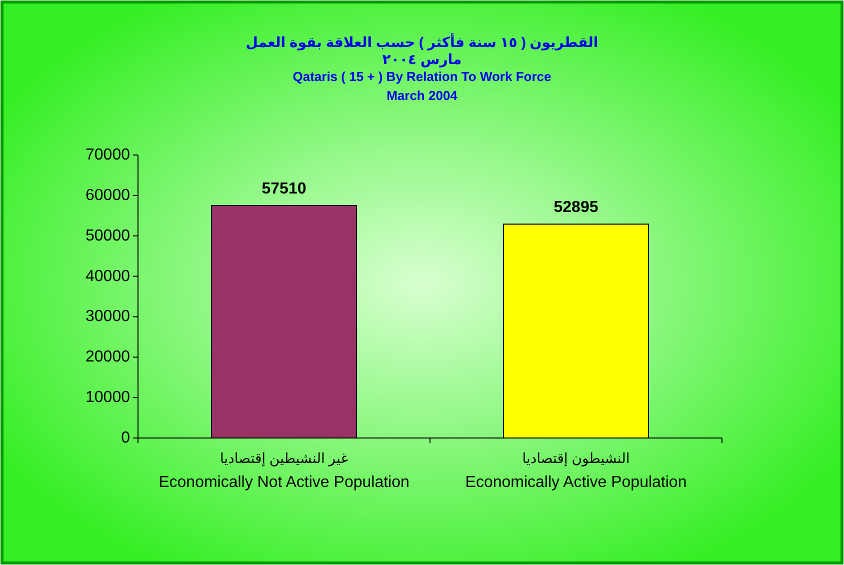 The height and width of the screenshot is (565, 844). Describe the element at coordinates (108, 317) in the screenshot. I see `y-tick-label: 30000` at that location.